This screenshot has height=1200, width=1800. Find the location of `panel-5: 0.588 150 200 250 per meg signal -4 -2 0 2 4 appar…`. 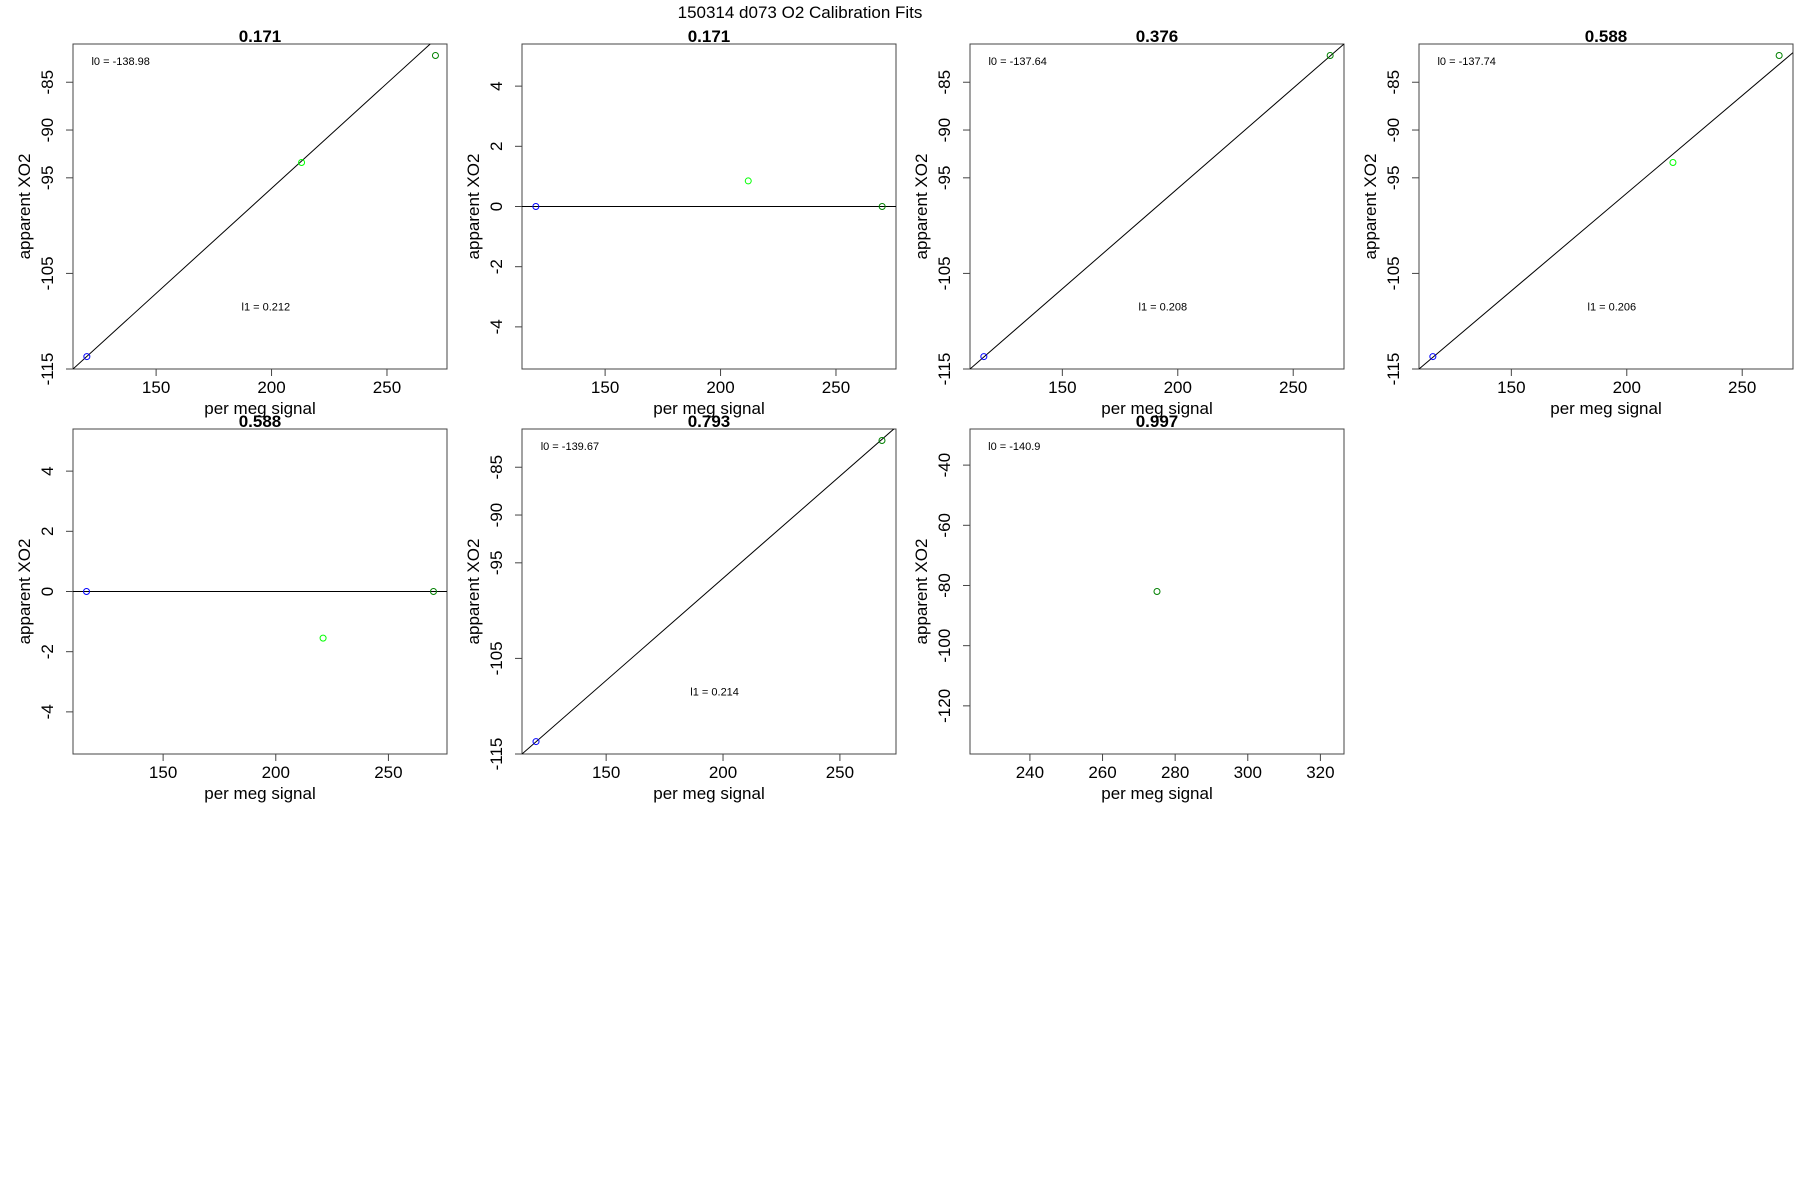

panel-5: 0.588 150 200 250 per meg signal -4 -2 0 2 4 appar… is located at coordinates (231, 607).